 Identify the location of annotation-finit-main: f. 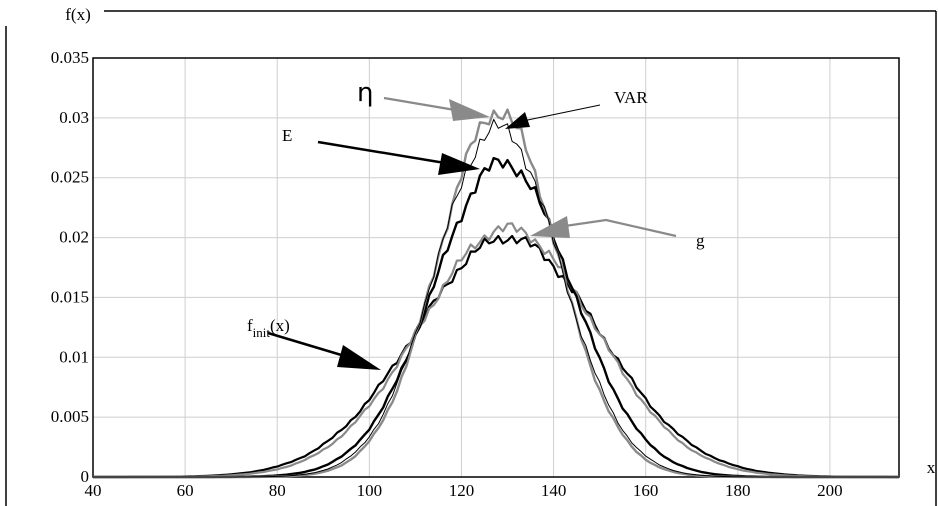
(250, 325).